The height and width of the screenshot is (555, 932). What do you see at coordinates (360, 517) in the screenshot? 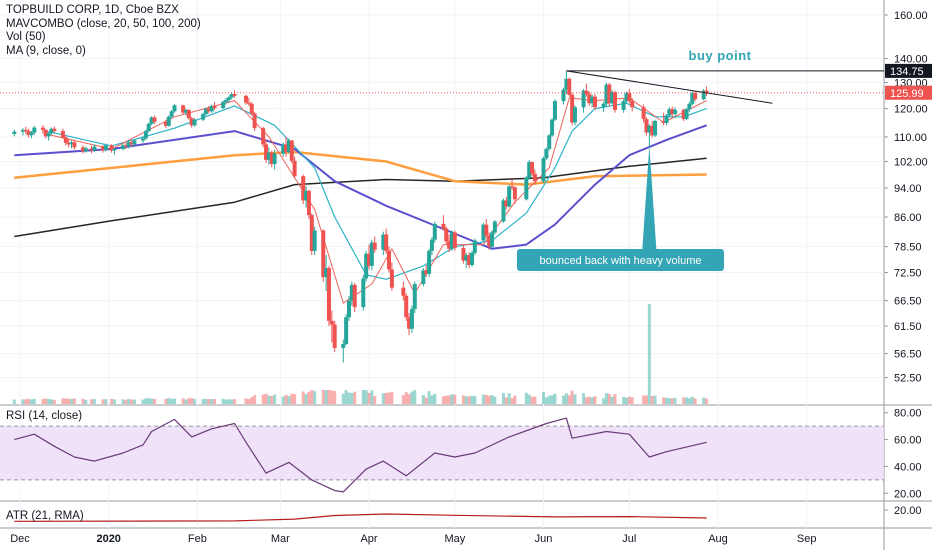
I see `atr-line` at bounding box center [360, 517].